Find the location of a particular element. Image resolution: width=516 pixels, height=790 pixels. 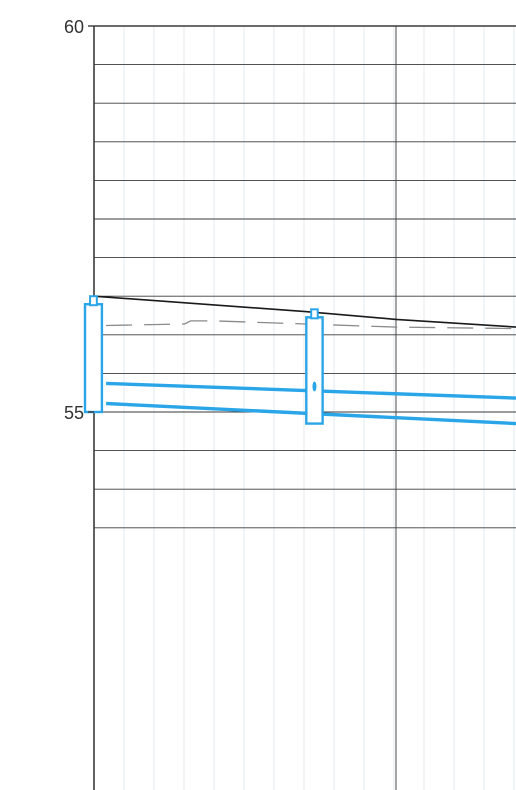

series-line-dashed-gray is located at coordinates (311, 325).